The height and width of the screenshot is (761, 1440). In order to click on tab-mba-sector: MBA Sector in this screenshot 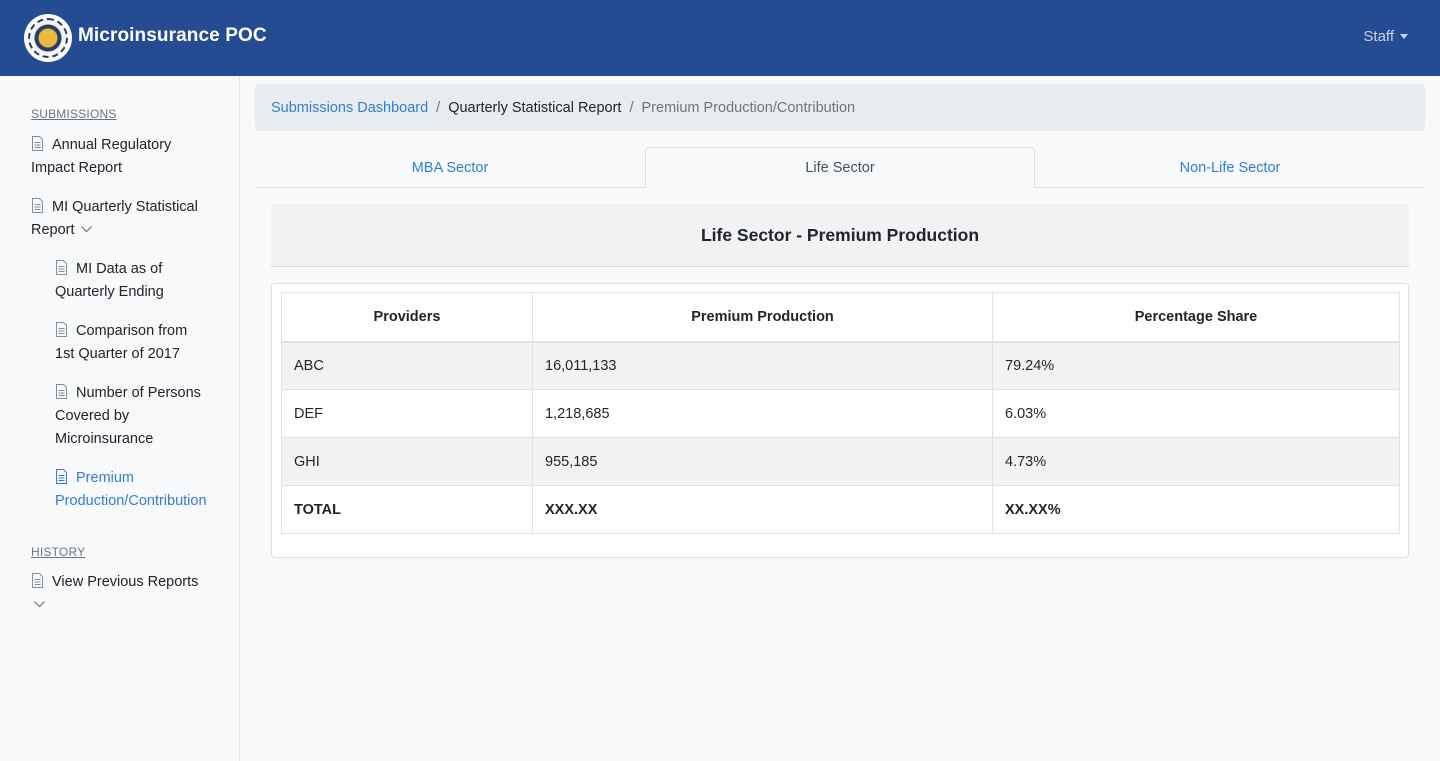, I will do `click(450, 167)`.